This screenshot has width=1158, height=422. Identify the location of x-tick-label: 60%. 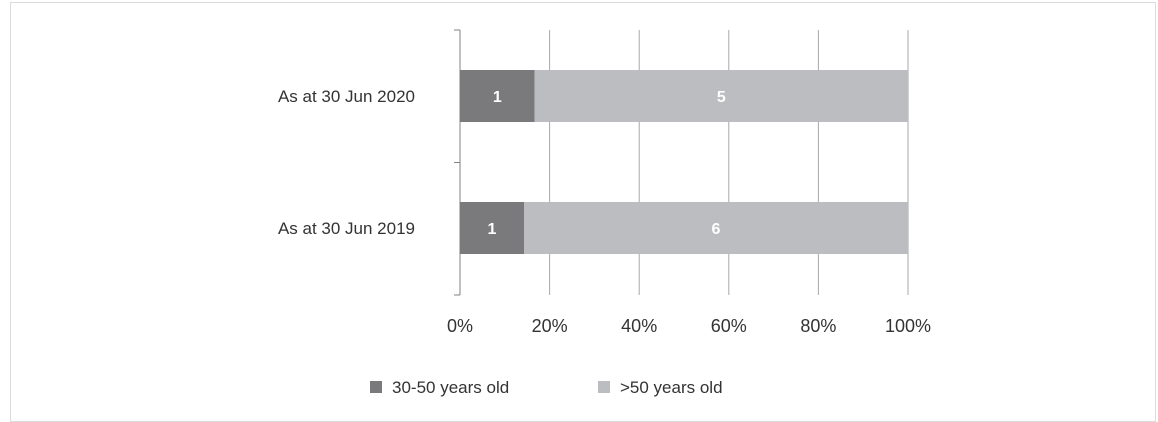
(729, 326).